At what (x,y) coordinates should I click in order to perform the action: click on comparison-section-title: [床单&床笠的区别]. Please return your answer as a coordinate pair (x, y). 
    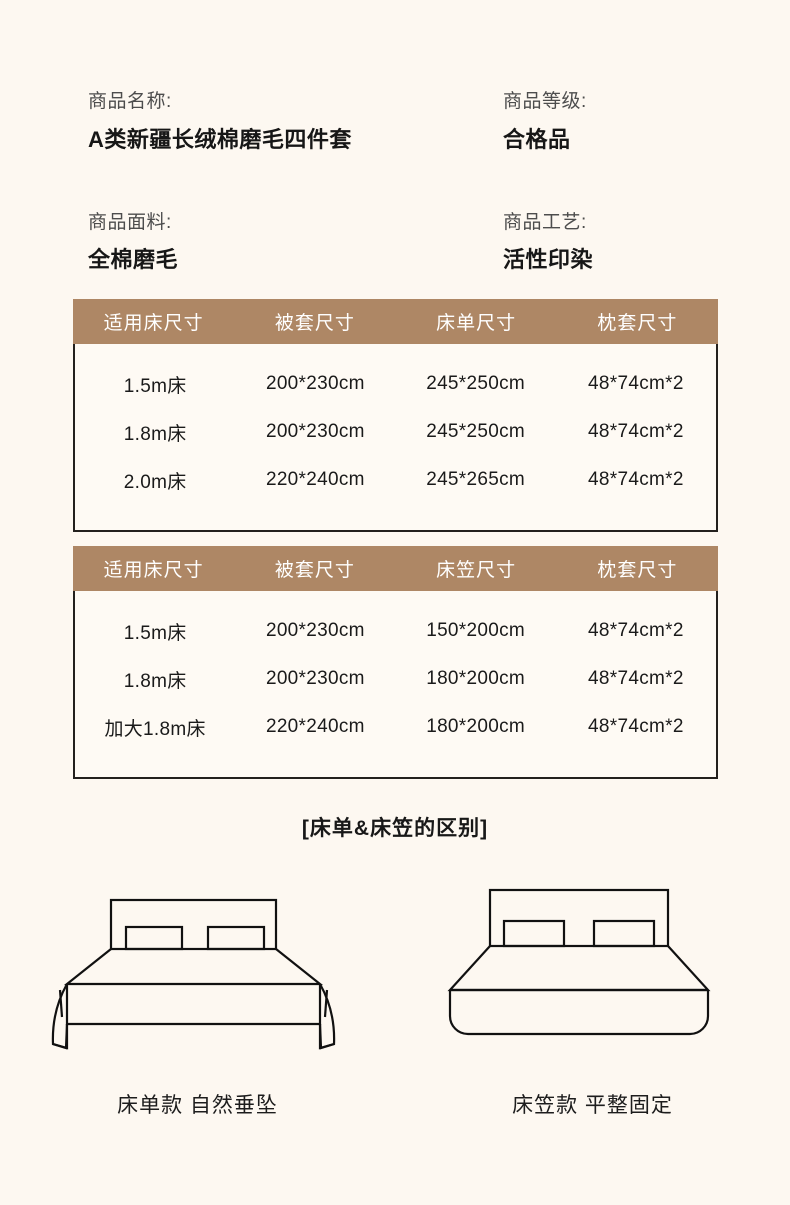
    Looking at the image, I should click on (395, 828).